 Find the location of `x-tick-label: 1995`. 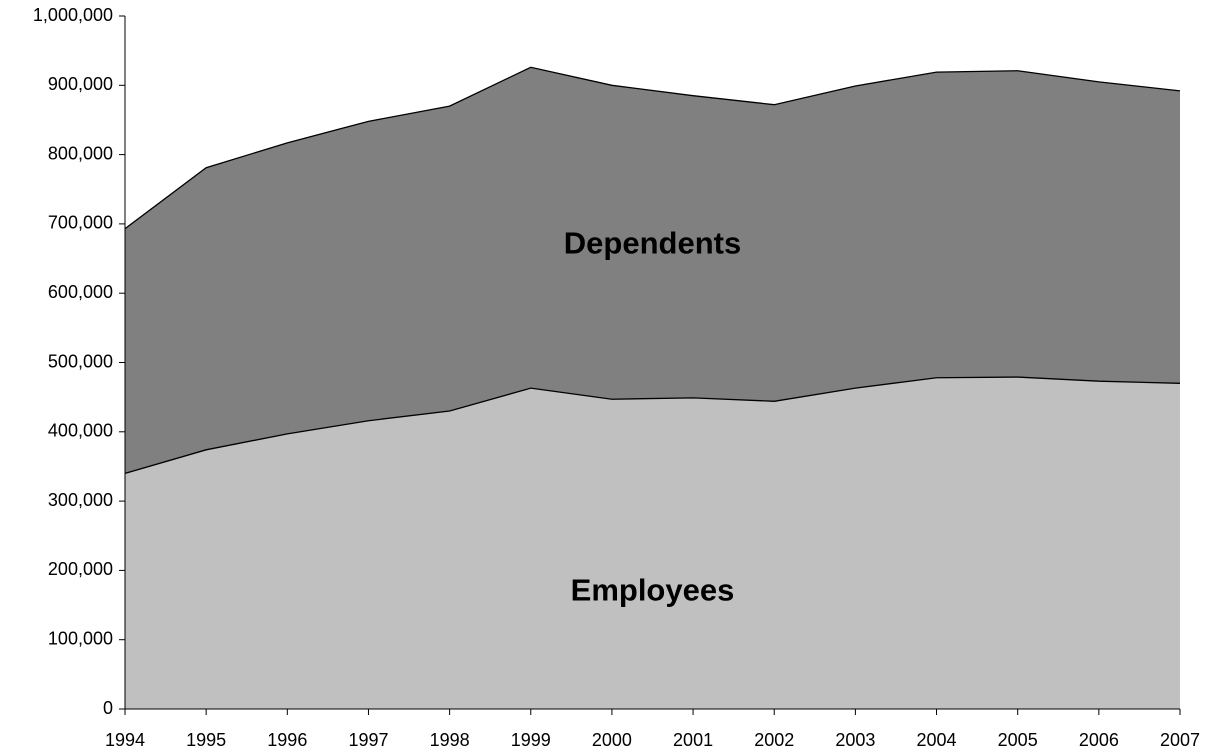

x-tick-label: 1995 is located at coordinates (206, 740).